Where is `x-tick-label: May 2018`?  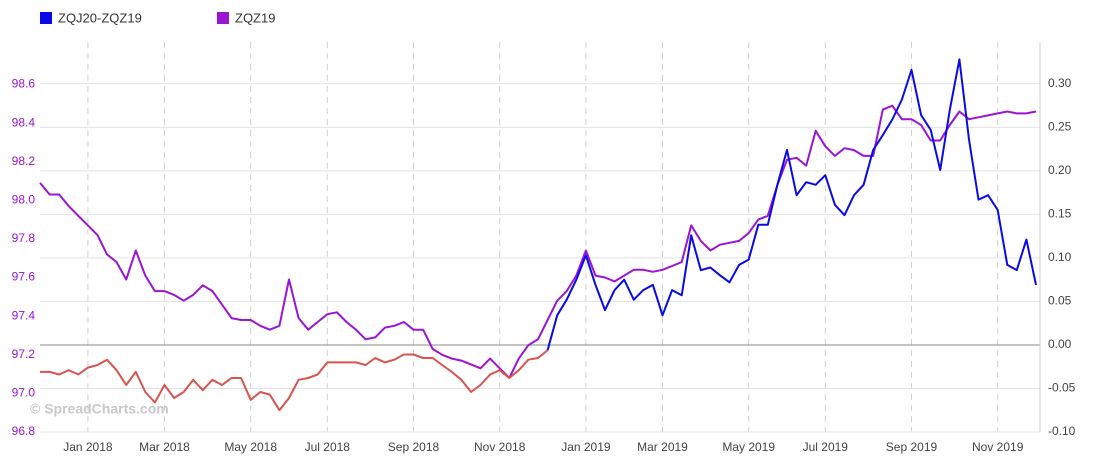
x-tick-label: May 2018 is located at coordinates (250, 447).